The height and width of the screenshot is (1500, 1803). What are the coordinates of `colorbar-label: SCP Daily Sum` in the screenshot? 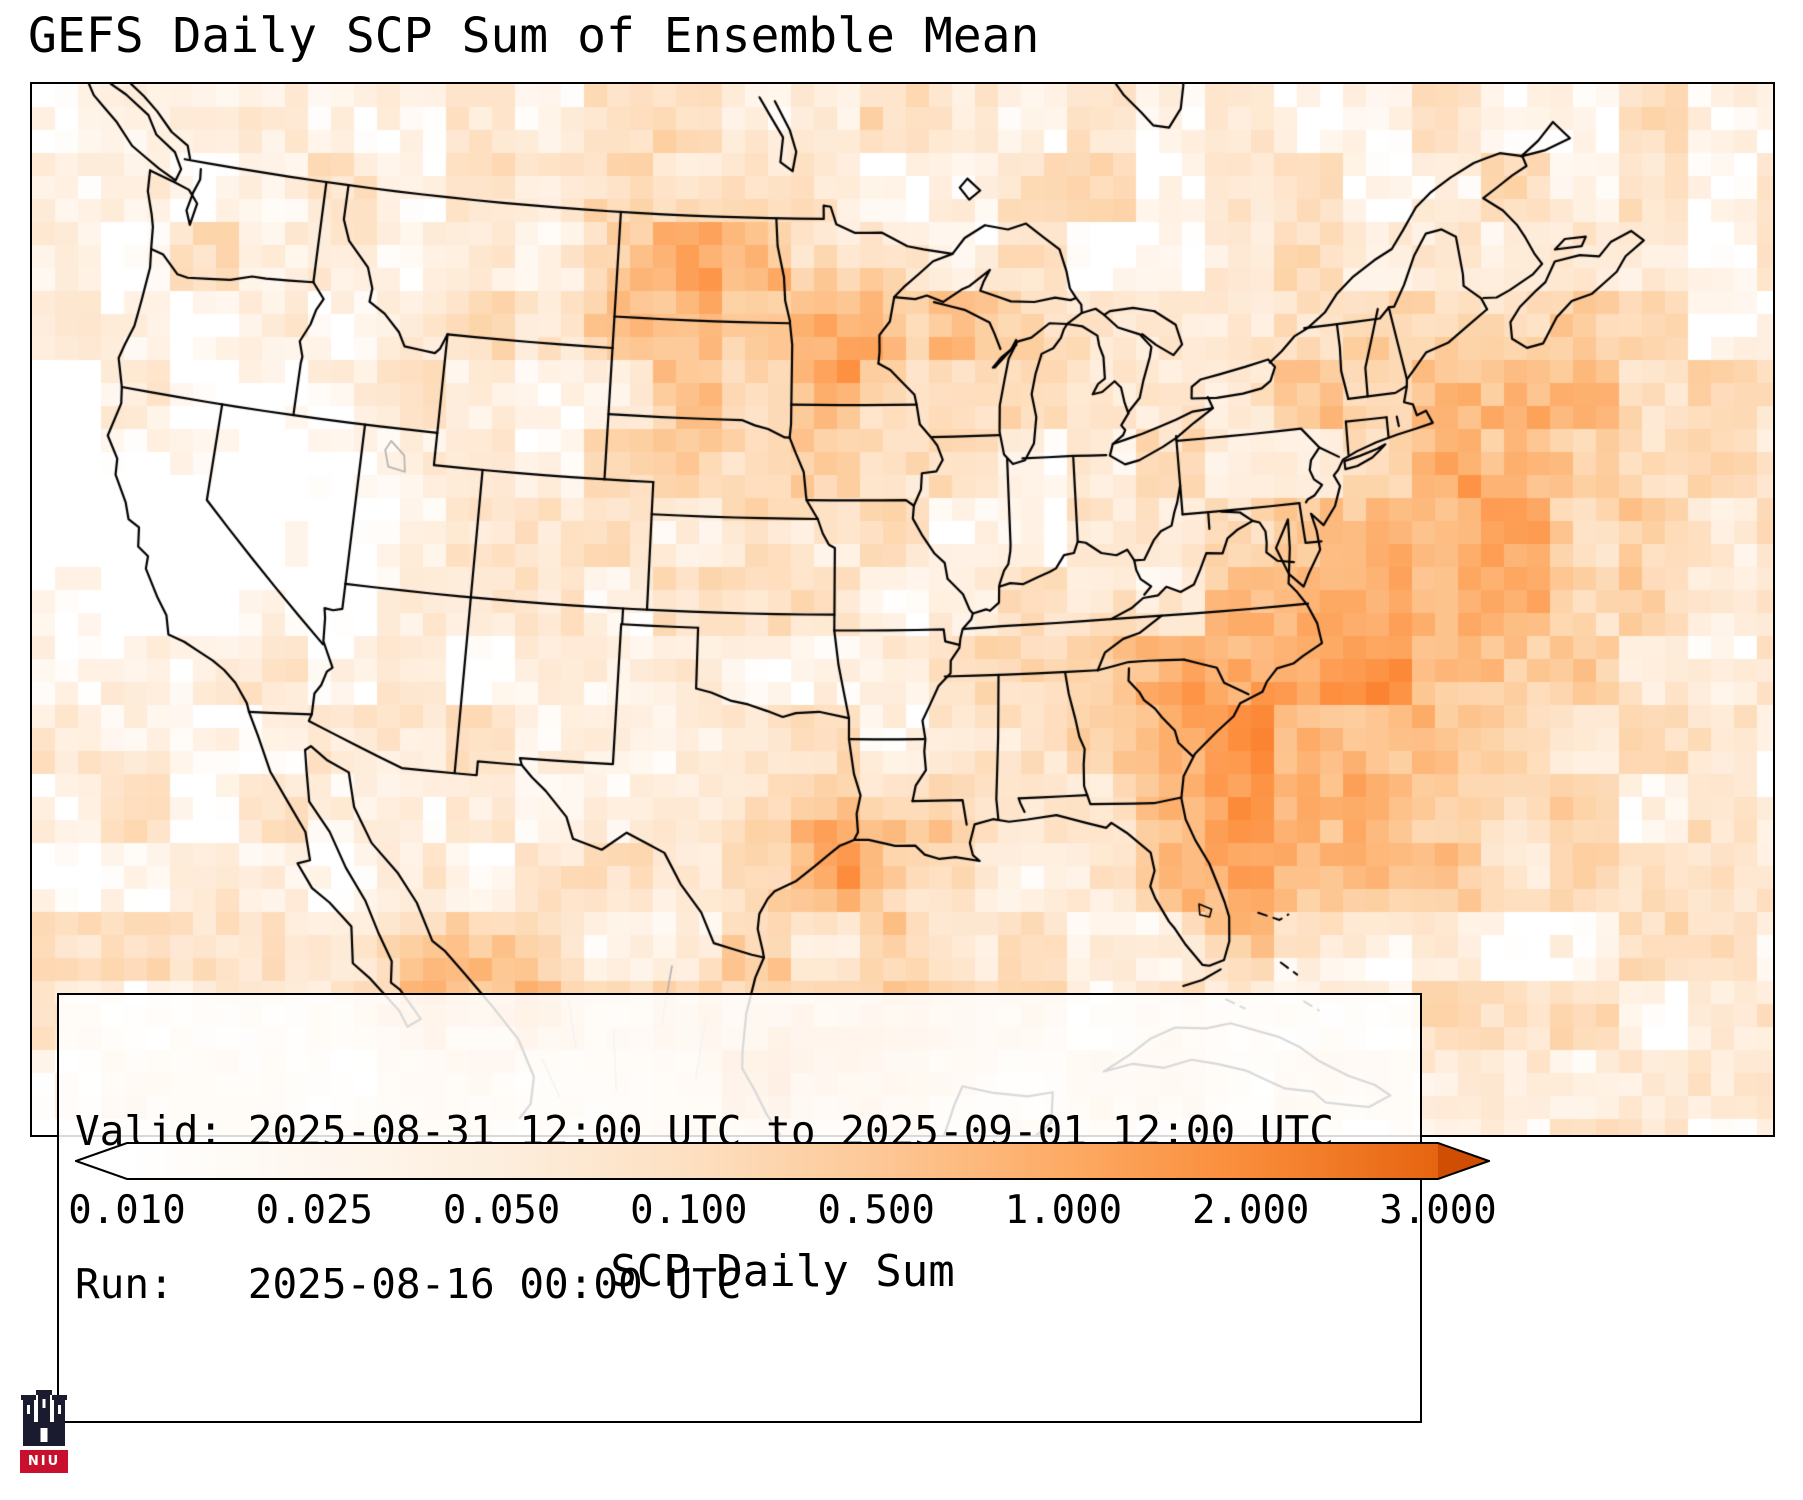 It's located at (782, 1271).